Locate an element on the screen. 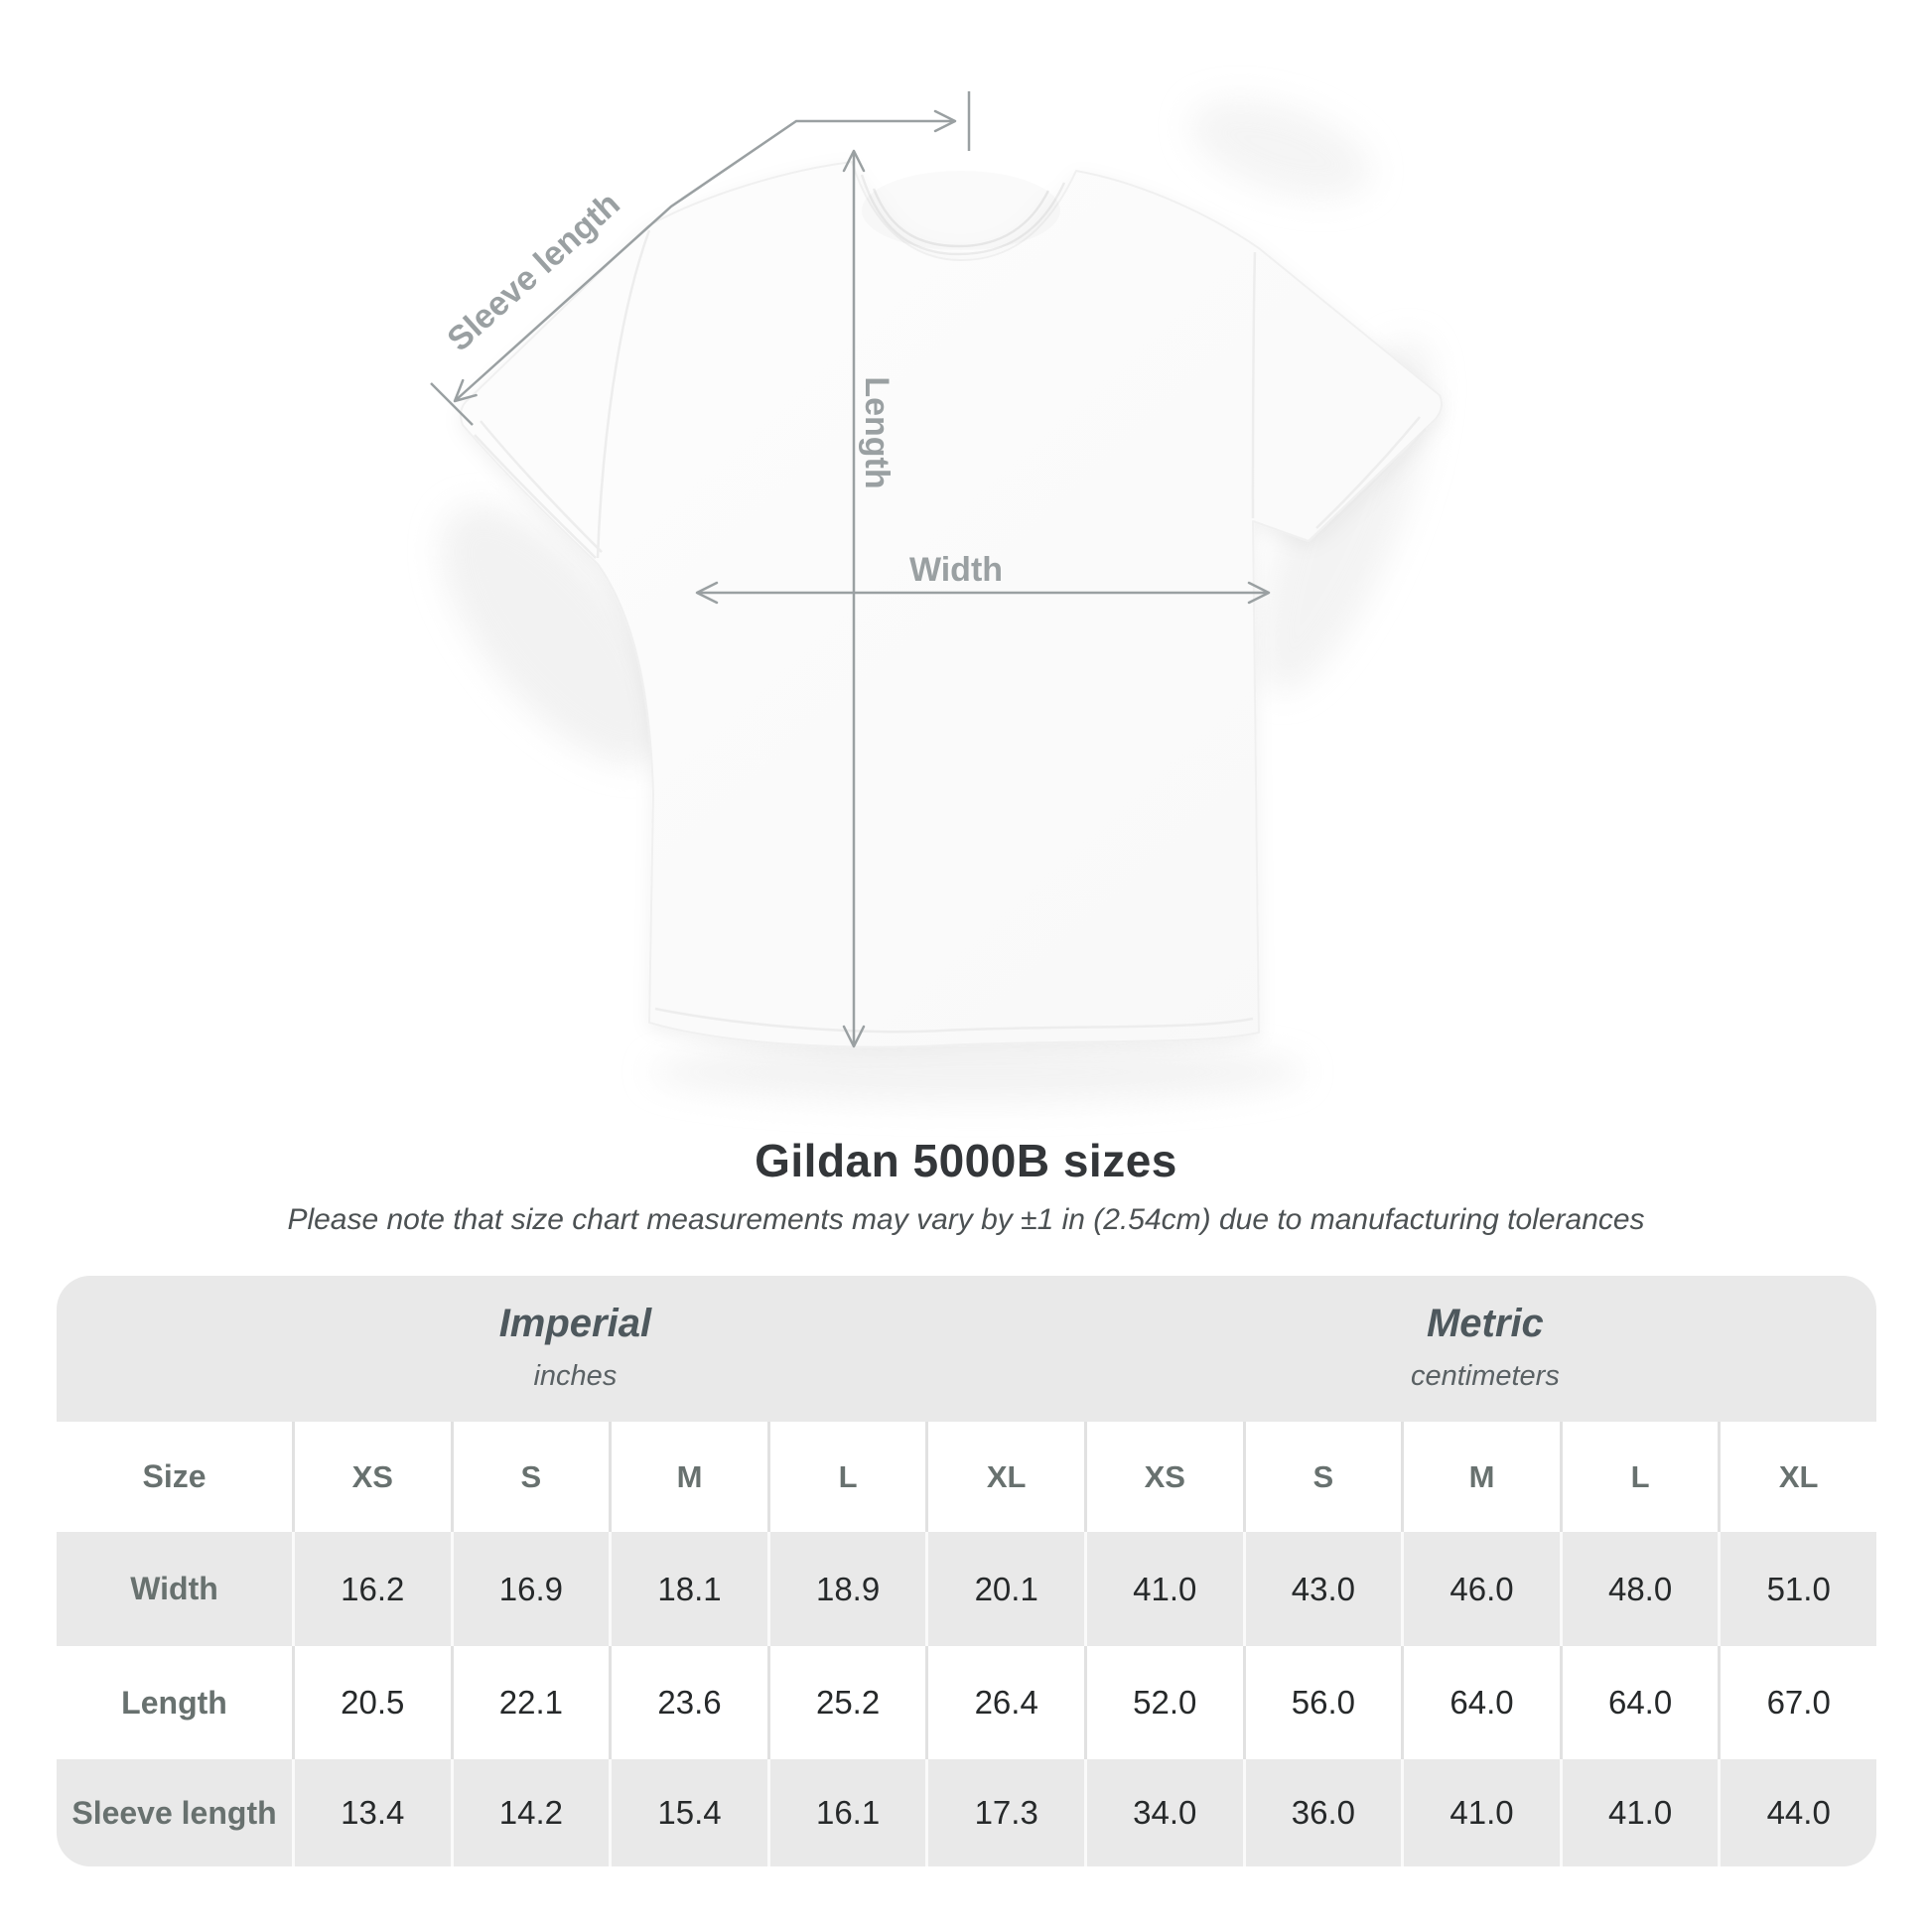 Image resolution: width=1932 pixels, height=1932 pixels. value-cell: 16.9 is located at coordinates (530, 1589).